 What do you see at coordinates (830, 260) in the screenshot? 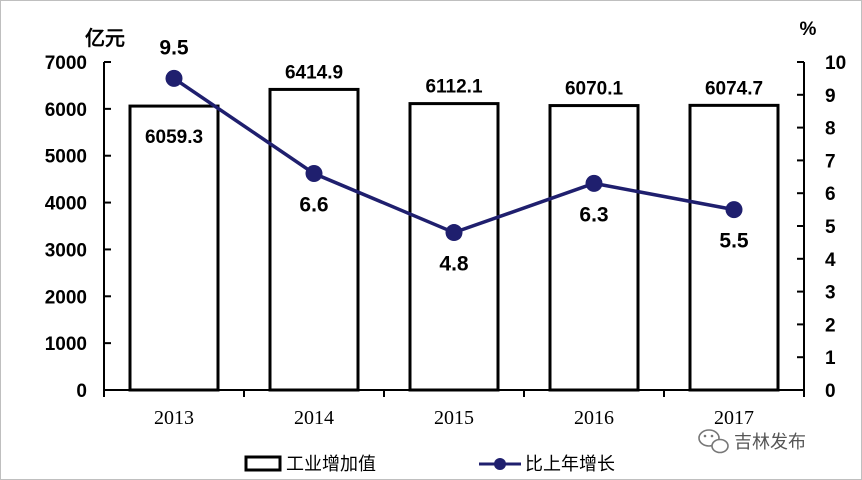
I see `right-tick-label: 4` at bounding box center [830, 260].